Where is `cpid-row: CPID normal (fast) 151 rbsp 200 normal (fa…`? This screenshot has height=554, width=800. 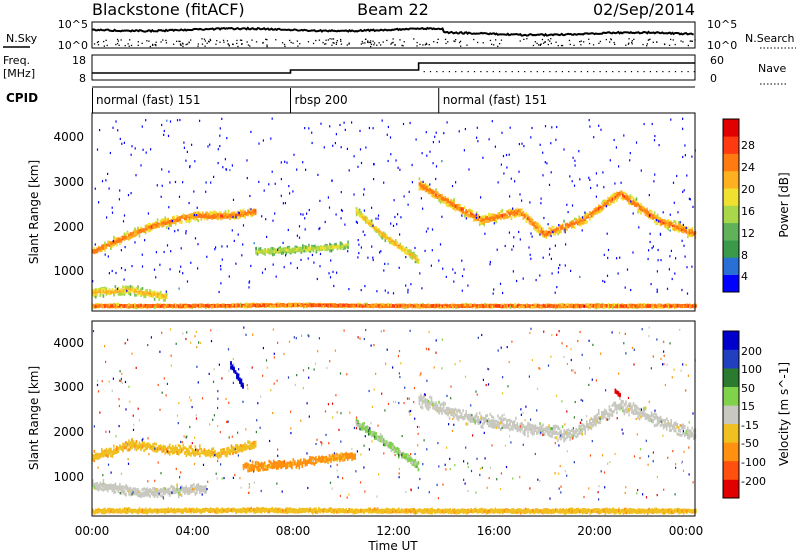 cpid-row: CPID normal (fast) 151 rbsp 200 normal (fa… is located at coordinates (350, 99).